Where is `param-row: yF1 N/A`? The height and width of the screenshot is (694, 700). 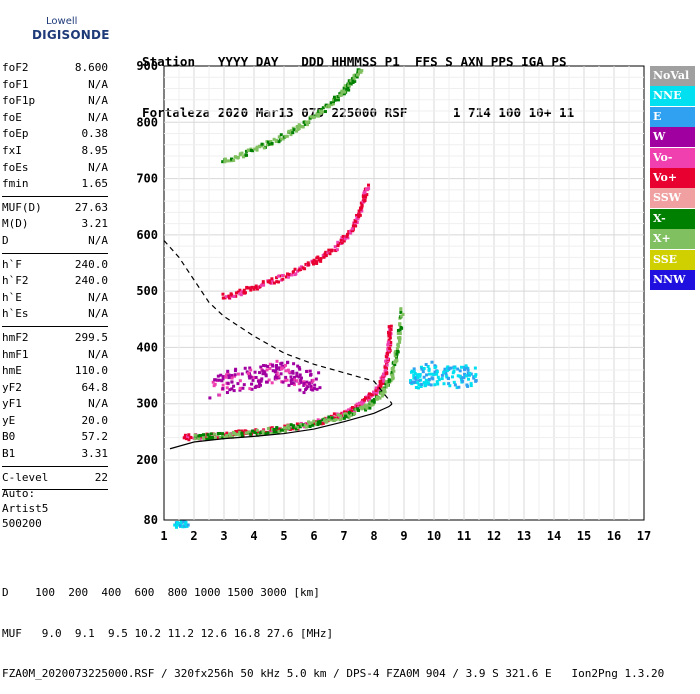 param-row: yF1 N/A is located at coordinates (55, 404).